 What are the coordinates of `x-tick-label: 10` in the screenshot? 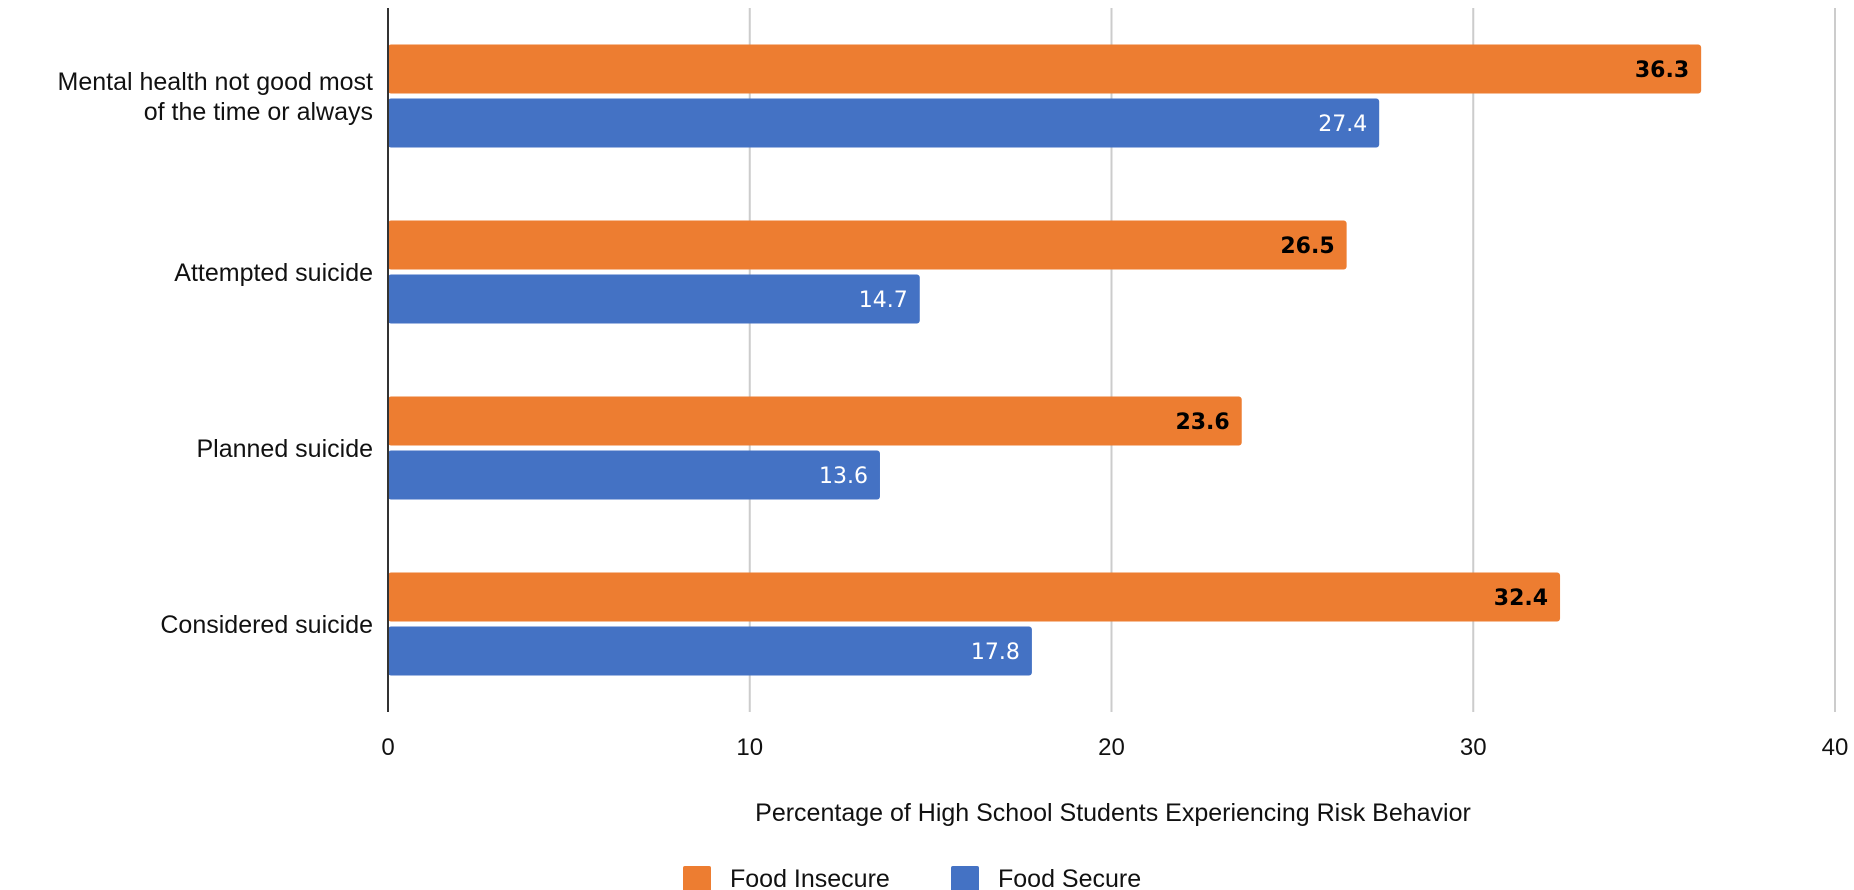 It's located at (749, 747).